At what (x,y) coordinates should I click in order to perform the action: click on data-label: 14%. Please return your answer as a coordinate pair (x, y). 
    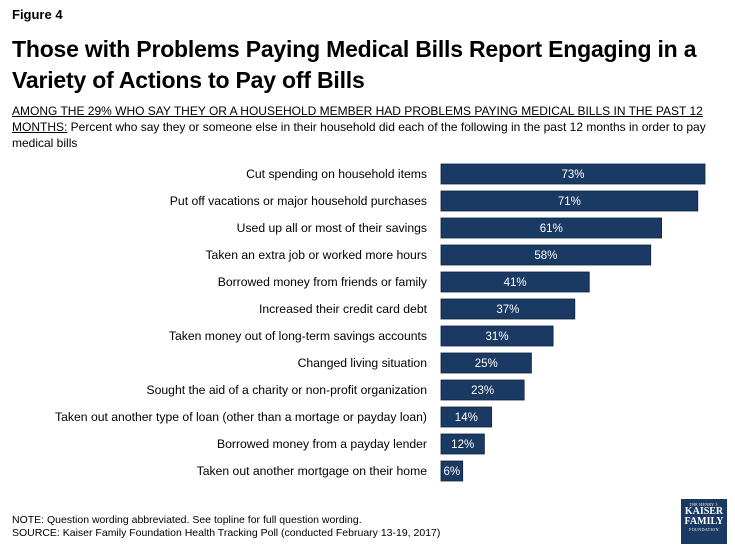
    Looking at the image, I should click on (466, 418).